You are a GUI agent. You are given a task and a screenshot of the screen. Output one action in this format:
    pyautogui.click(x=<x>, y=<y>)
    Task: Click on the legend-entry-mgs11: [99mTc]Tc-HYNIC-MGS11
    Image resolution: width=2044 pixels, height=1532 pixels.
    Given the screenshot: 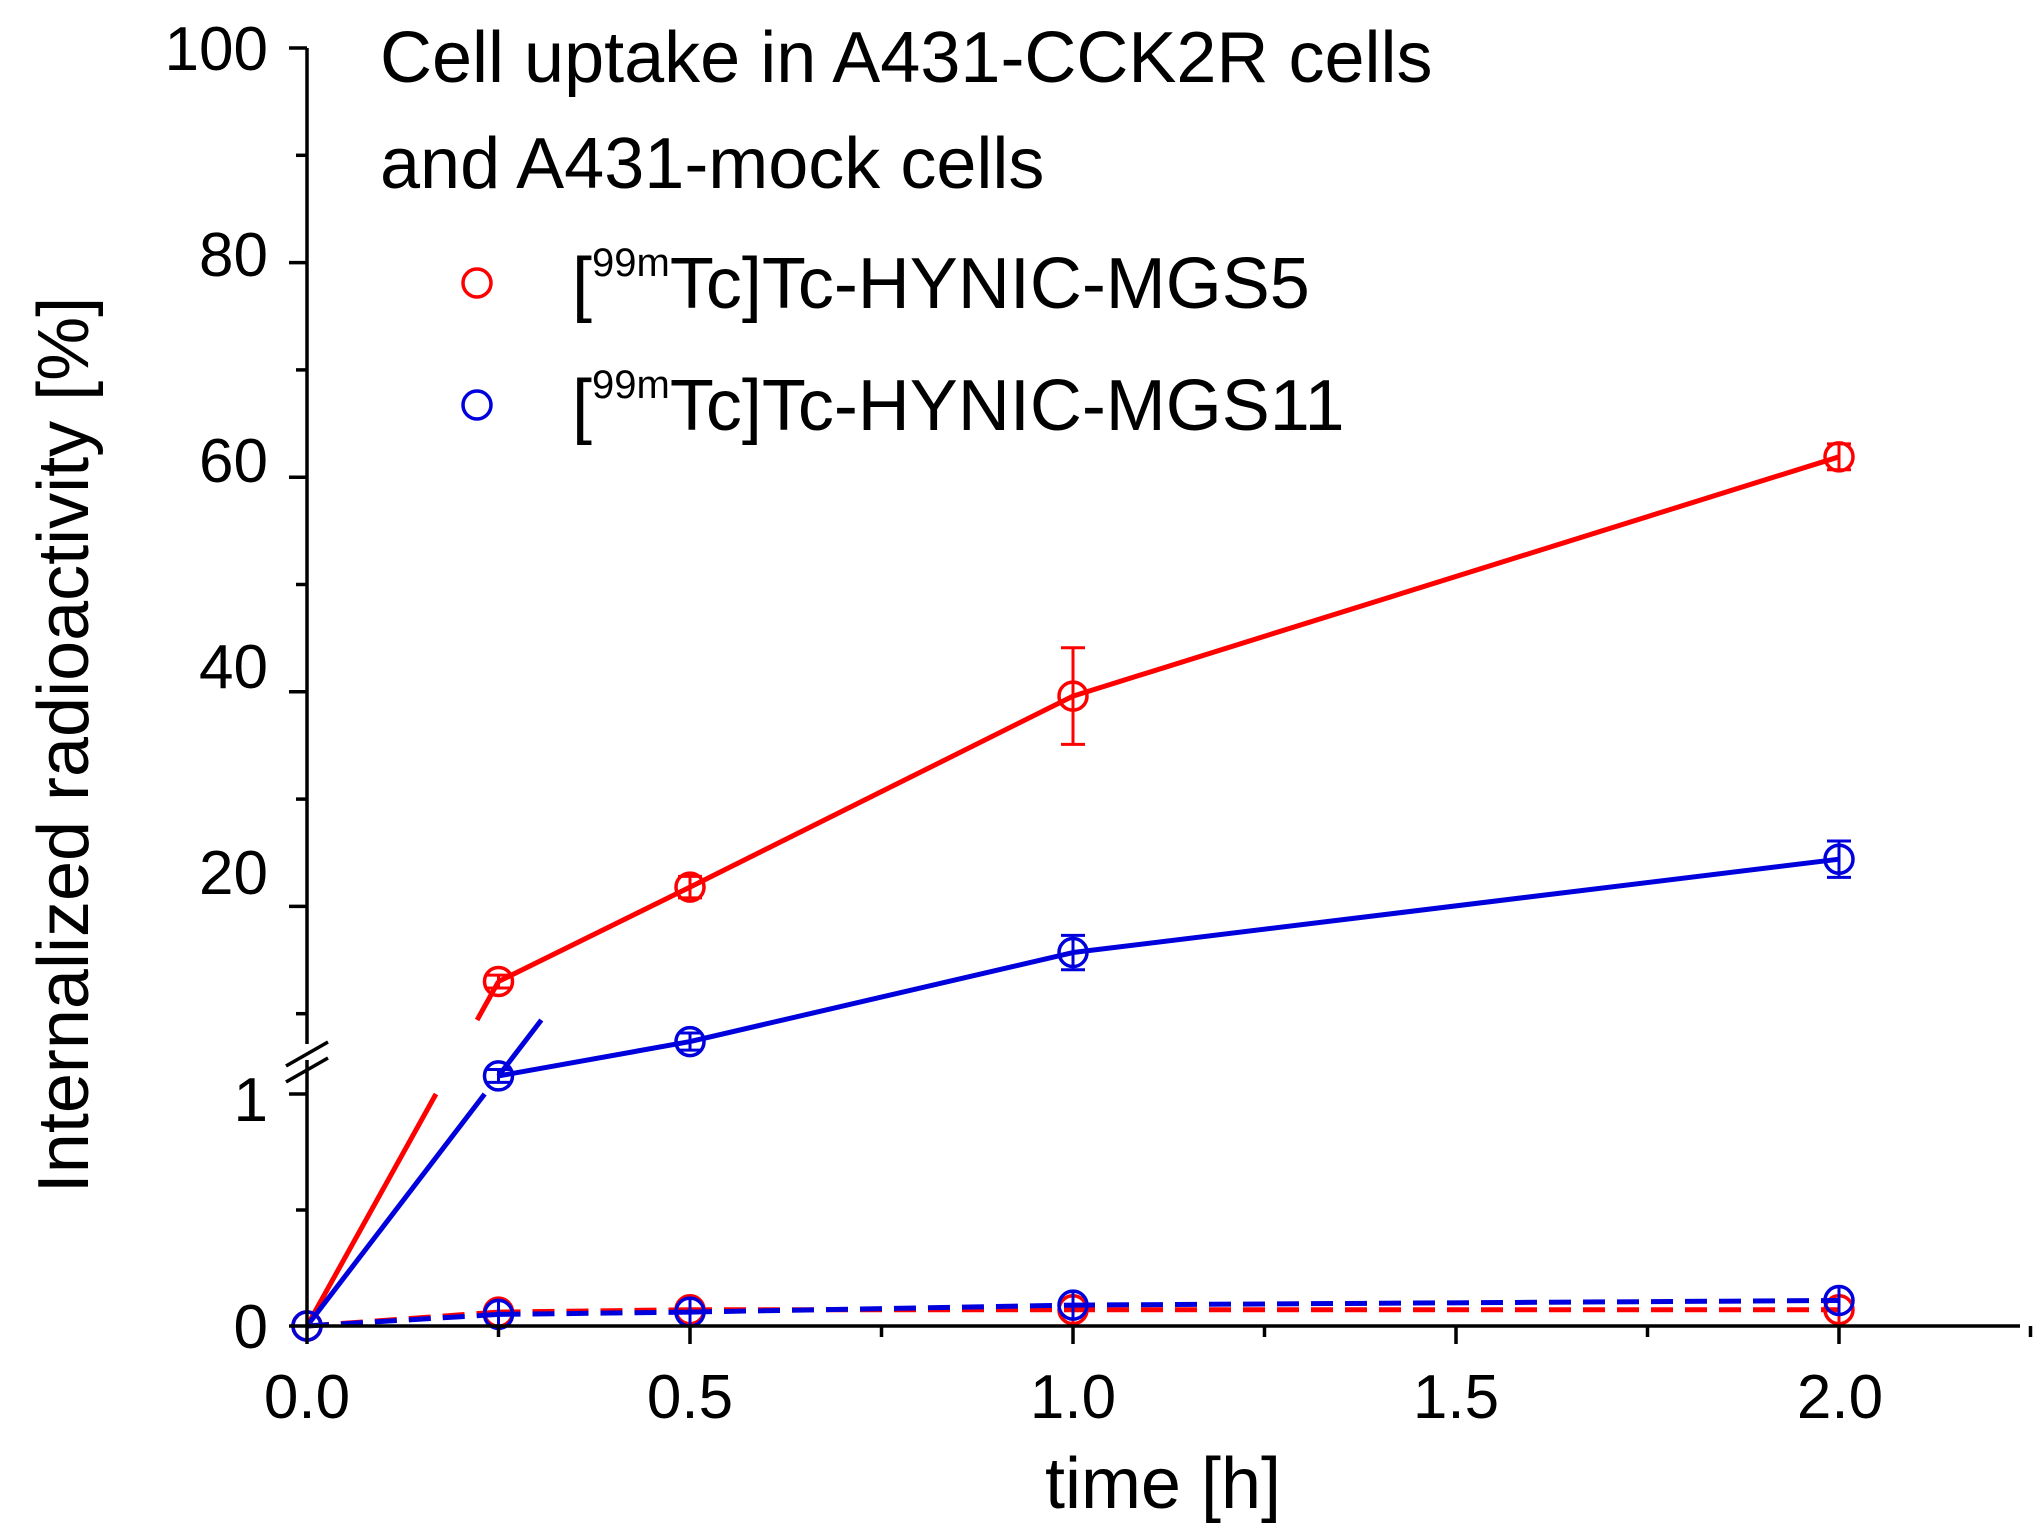 What is the action you would take?
    pyautogui.click(x=903, y=404)
    